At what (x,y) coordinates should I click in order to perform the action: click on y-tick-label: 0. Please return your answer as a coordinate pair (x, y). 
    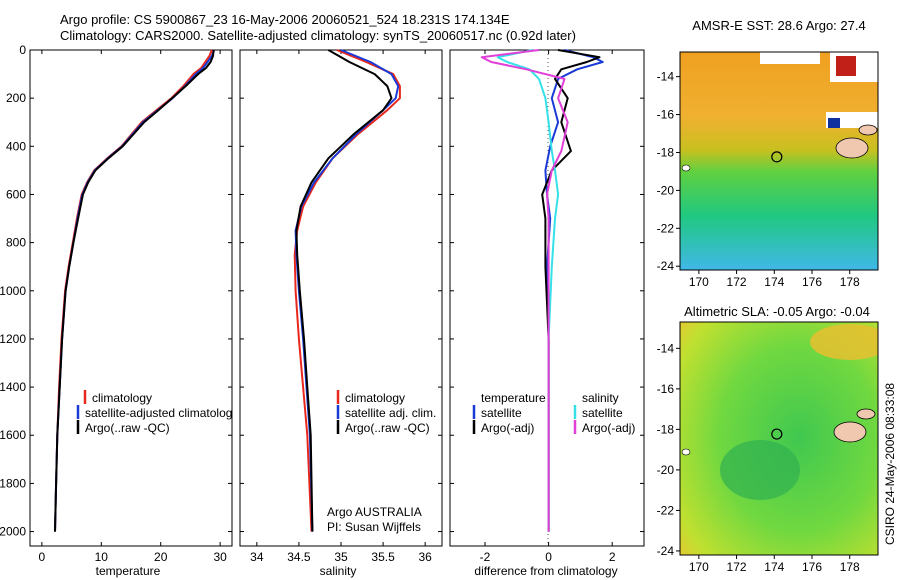
    Looking at the image, I should click on (22, 50).